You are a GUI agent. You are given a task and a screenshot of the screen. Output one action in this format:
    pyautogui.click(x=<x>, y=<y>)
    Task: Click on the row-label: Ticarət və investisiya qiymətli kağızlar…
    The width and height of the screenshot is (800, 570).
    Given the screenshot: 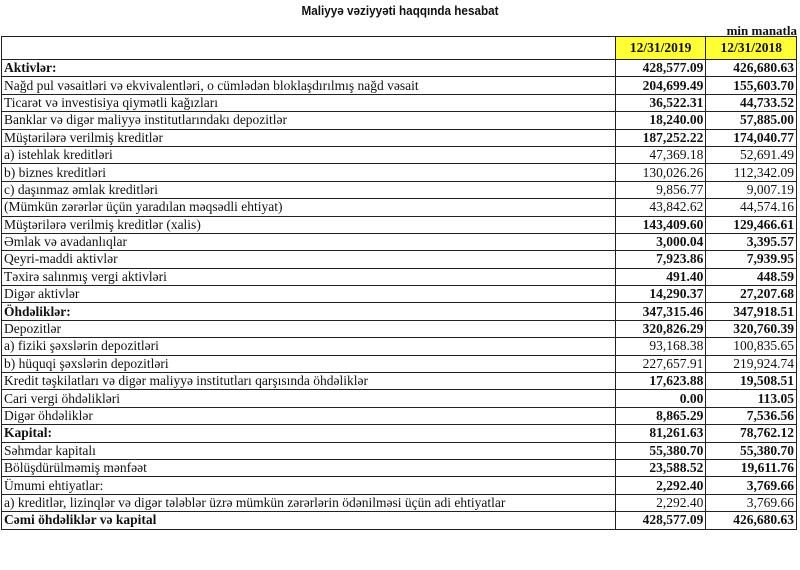 What is the action you would take?
    pyautogui.click(x=308, y=103)
    